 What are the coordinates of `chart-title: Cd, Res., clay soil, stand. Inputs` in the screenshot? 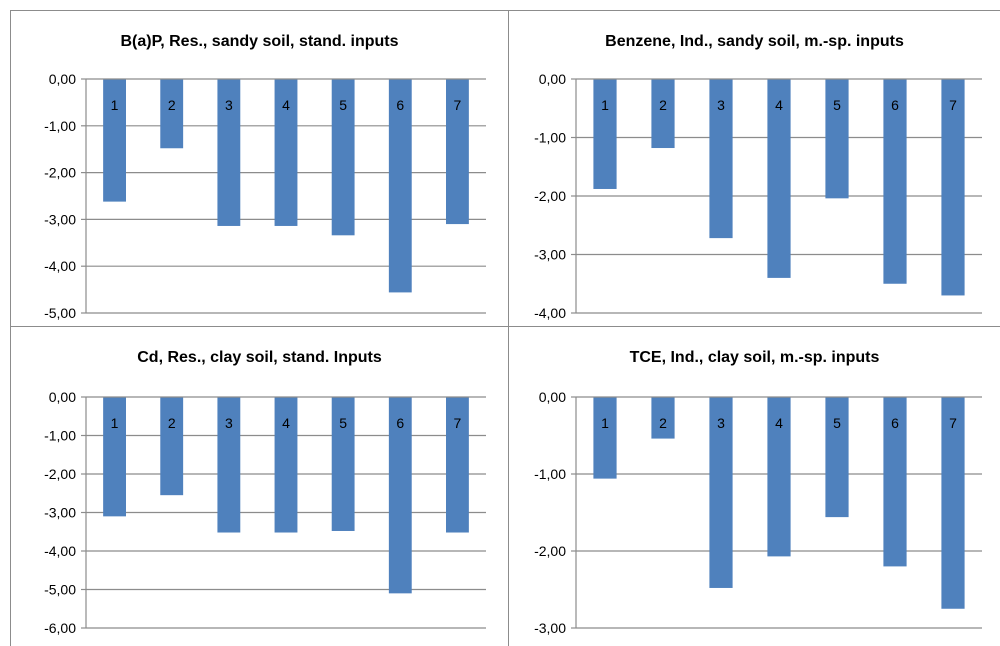 It's located at (259, 357).